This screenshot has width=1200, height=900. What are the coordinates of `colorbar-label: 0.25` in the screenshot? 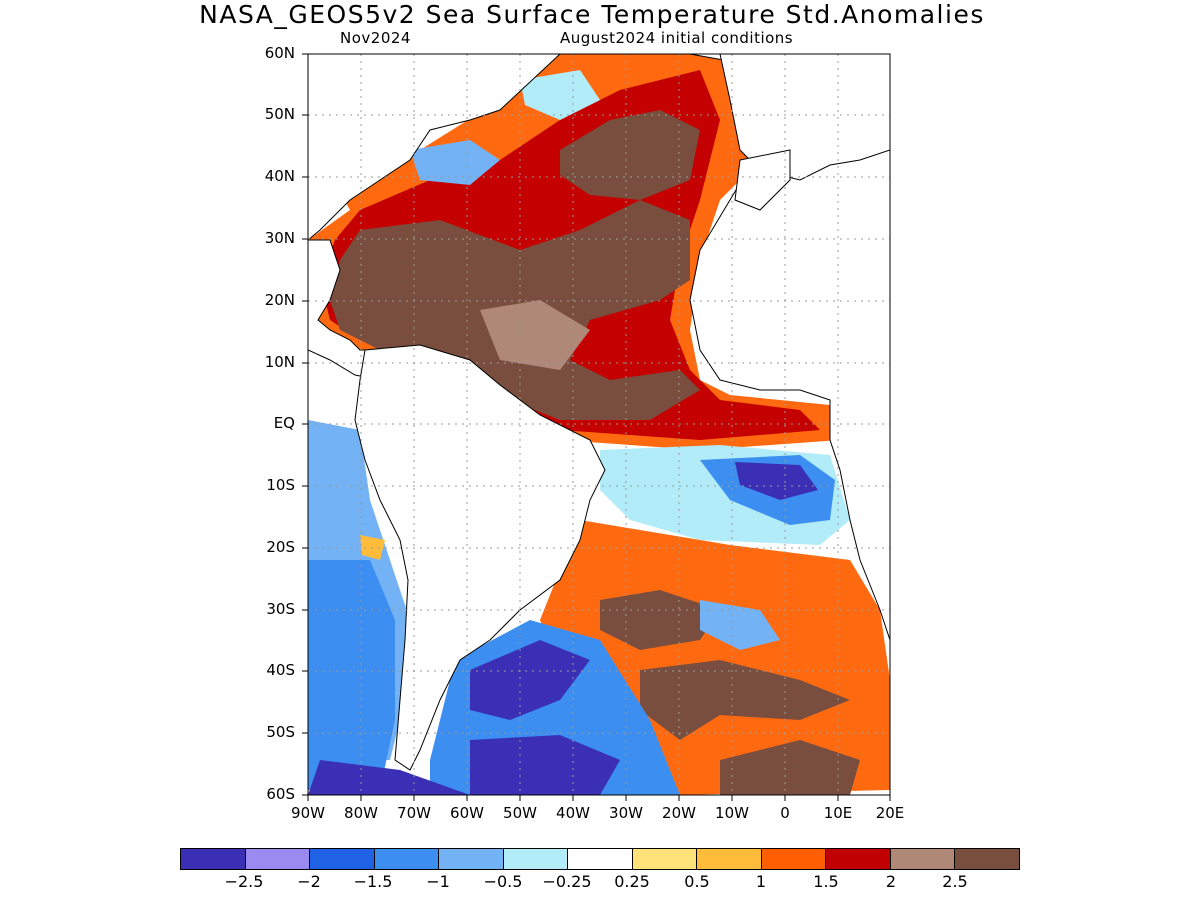 It's located at (632, 881).